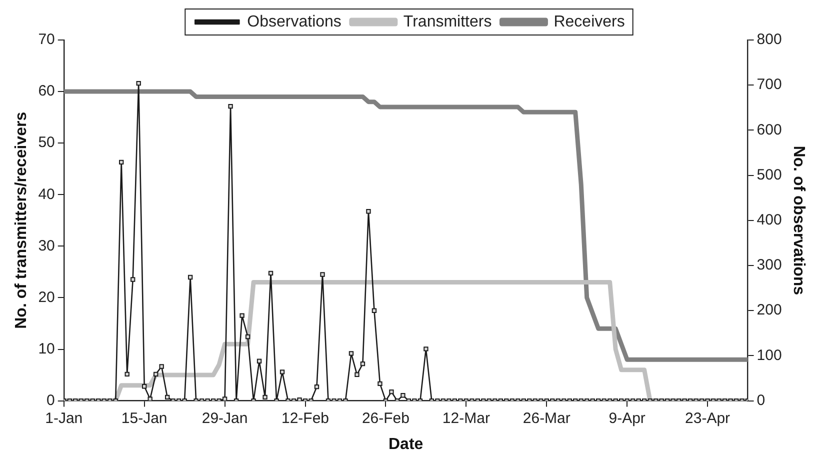  What do you see at coordinates (769, 220) in the screenshot?
I see `y2-tick-label: 400` at bounding box center [769, 220].